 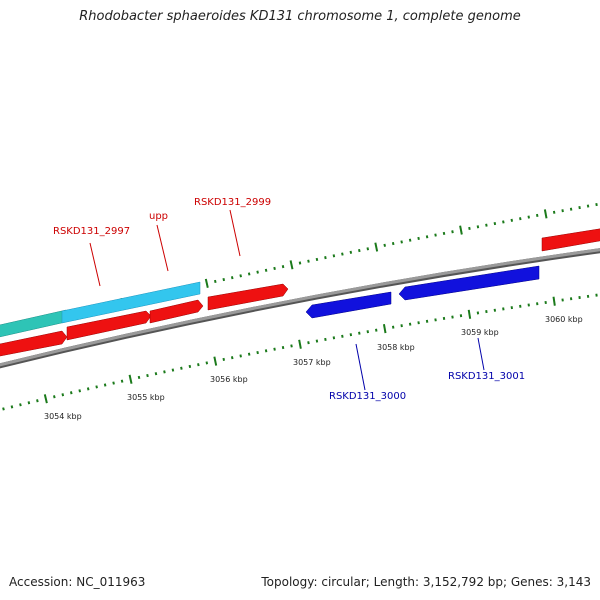 What do you see at coordinates (131, 302) in the screenshot?
I see `gene-rna-upp-region` at bounding box center [131, 302].